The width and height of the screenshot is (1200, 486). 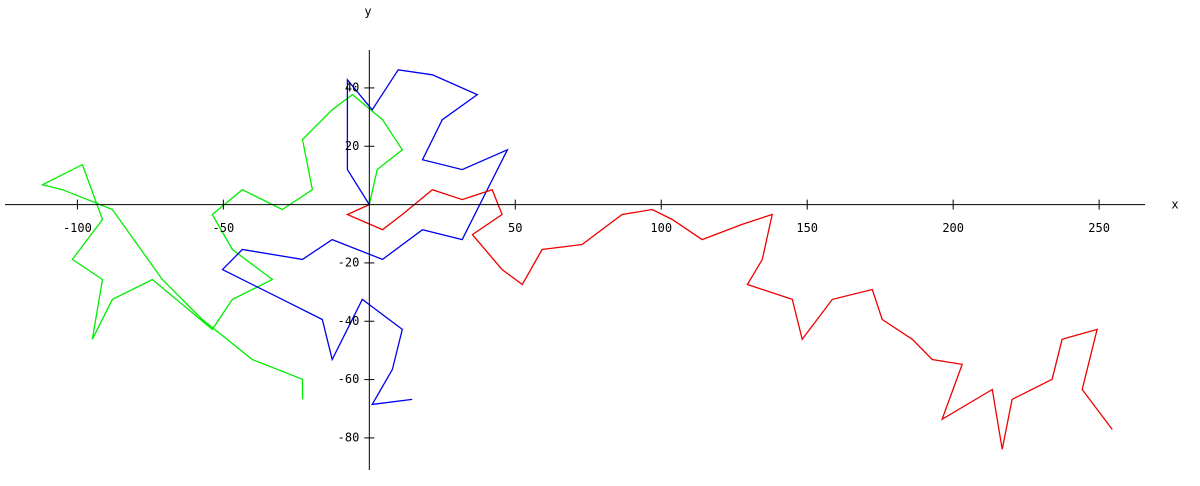 I want to click on x-tick-label: -50, so click(x=224, y=228).